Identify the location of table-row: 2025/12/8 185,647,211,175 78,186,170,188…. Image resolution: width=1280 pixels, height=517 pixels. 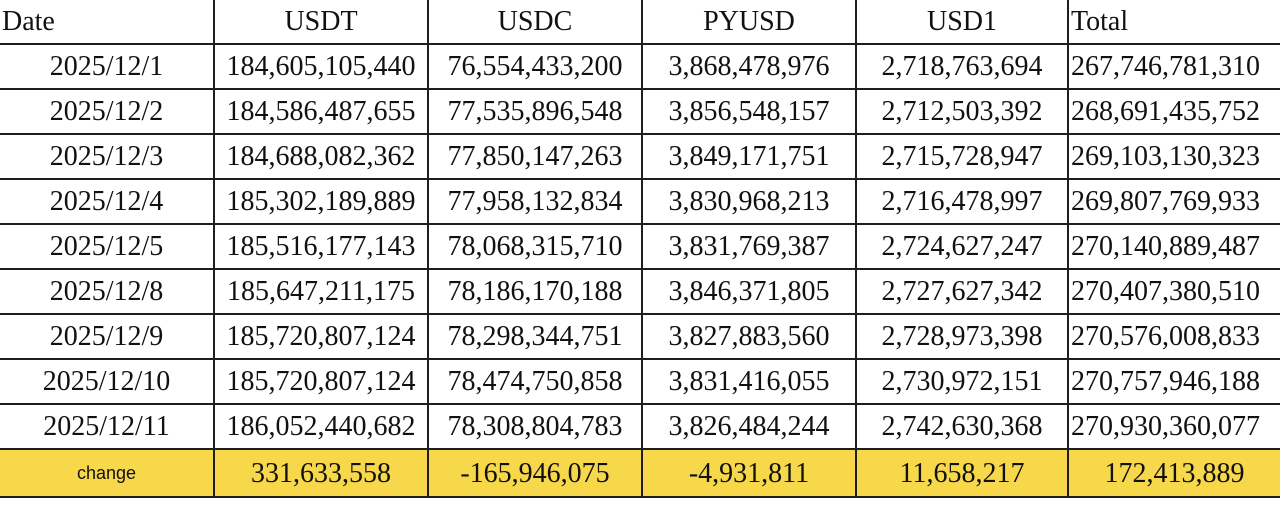
(640, 291).